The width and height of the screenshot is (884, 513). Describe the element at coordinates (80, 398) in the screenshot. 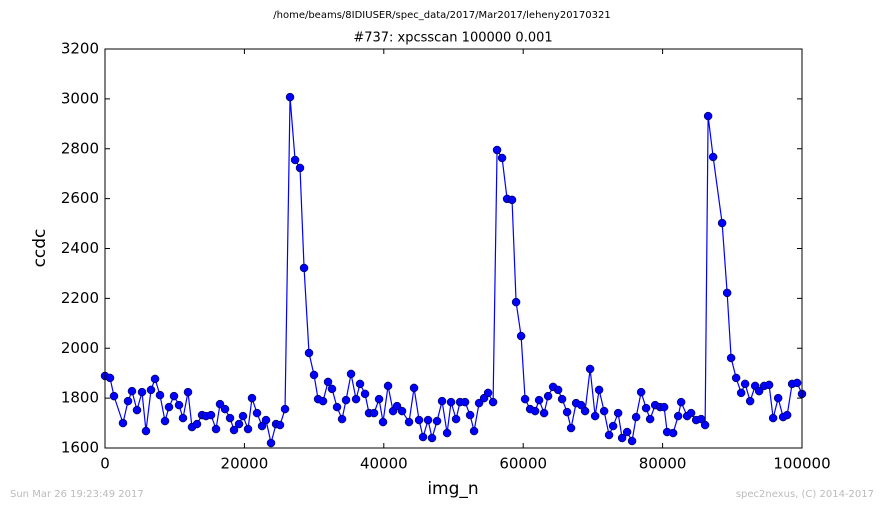

I see `y-tick-label: 1800` at that location.